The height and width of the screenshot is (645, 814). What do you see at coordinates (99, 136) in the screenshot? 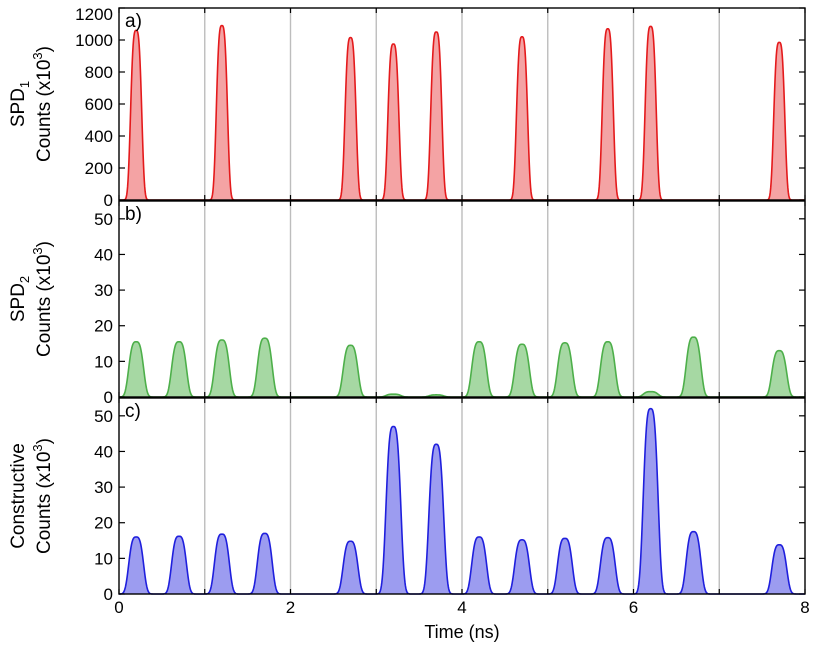
I see `y-tick-label: 400` at bounding box center [99, 136].